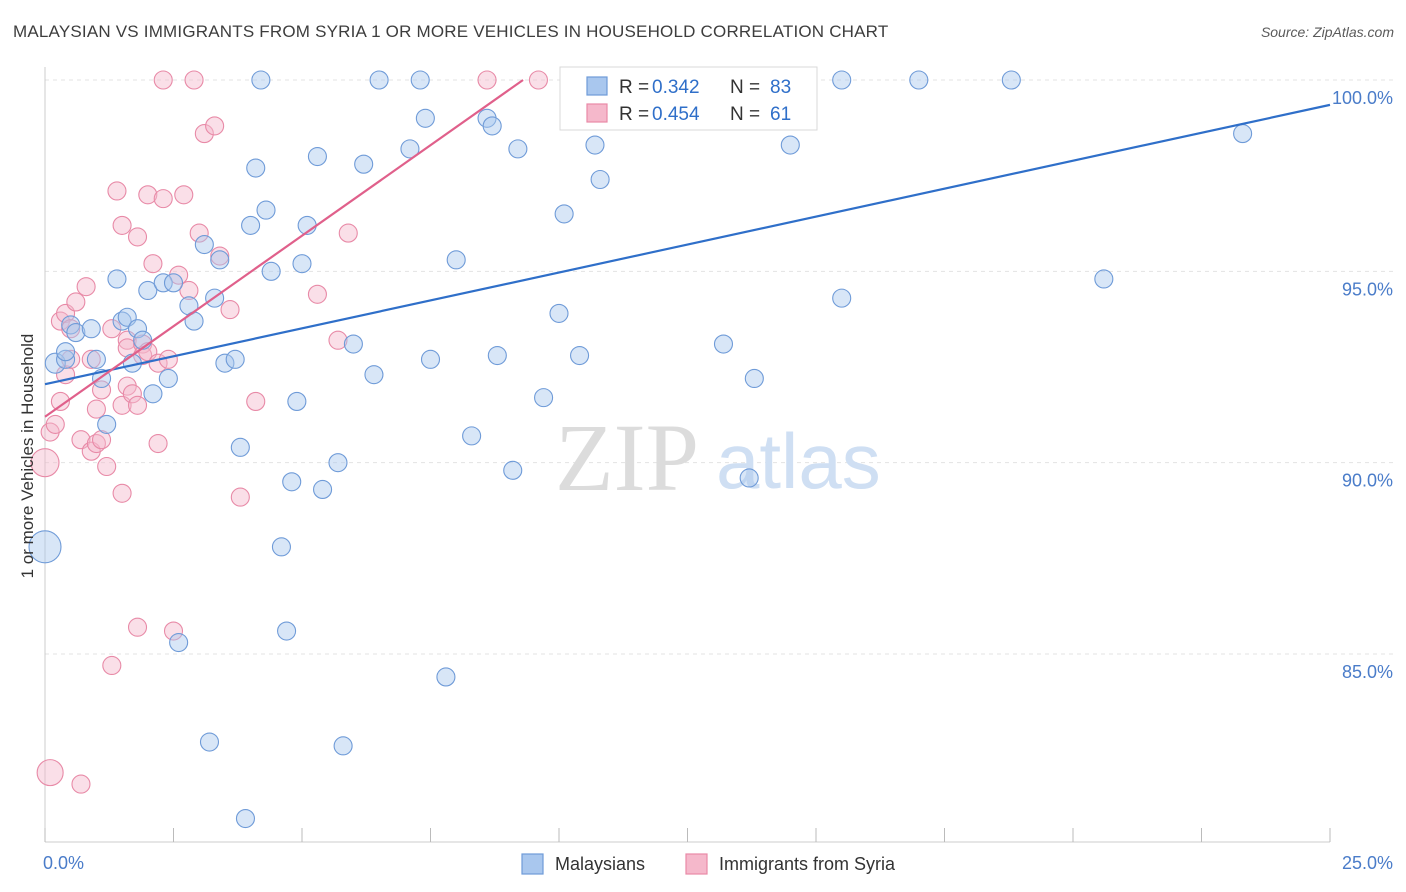 The image size is (1406, 892). Describe the element at coordinates (63, 863) in the screenshot. I see `x-tick-label: 0.0%` at that location.